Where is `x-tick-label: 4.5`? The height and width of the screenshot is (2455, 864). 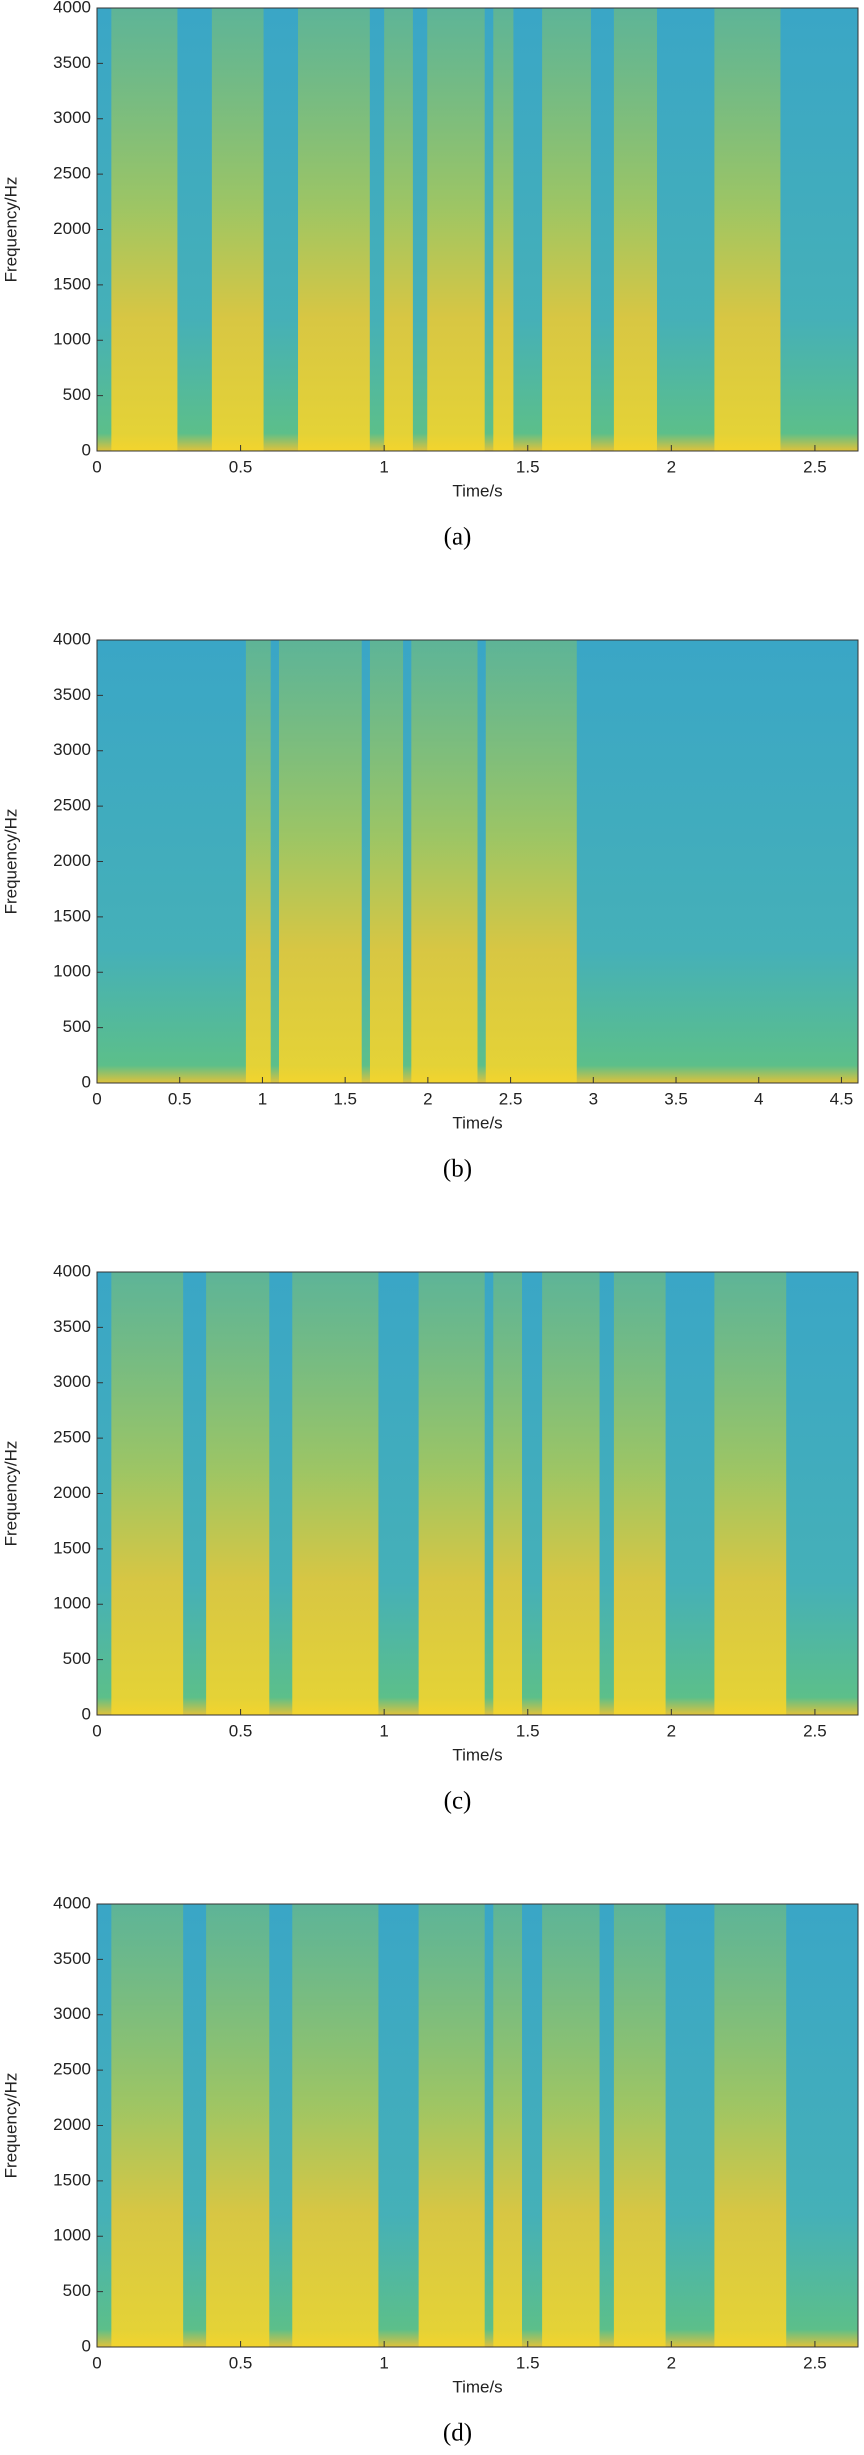
x-tick-label: 4.5 is located at coordinates (842, 1098).